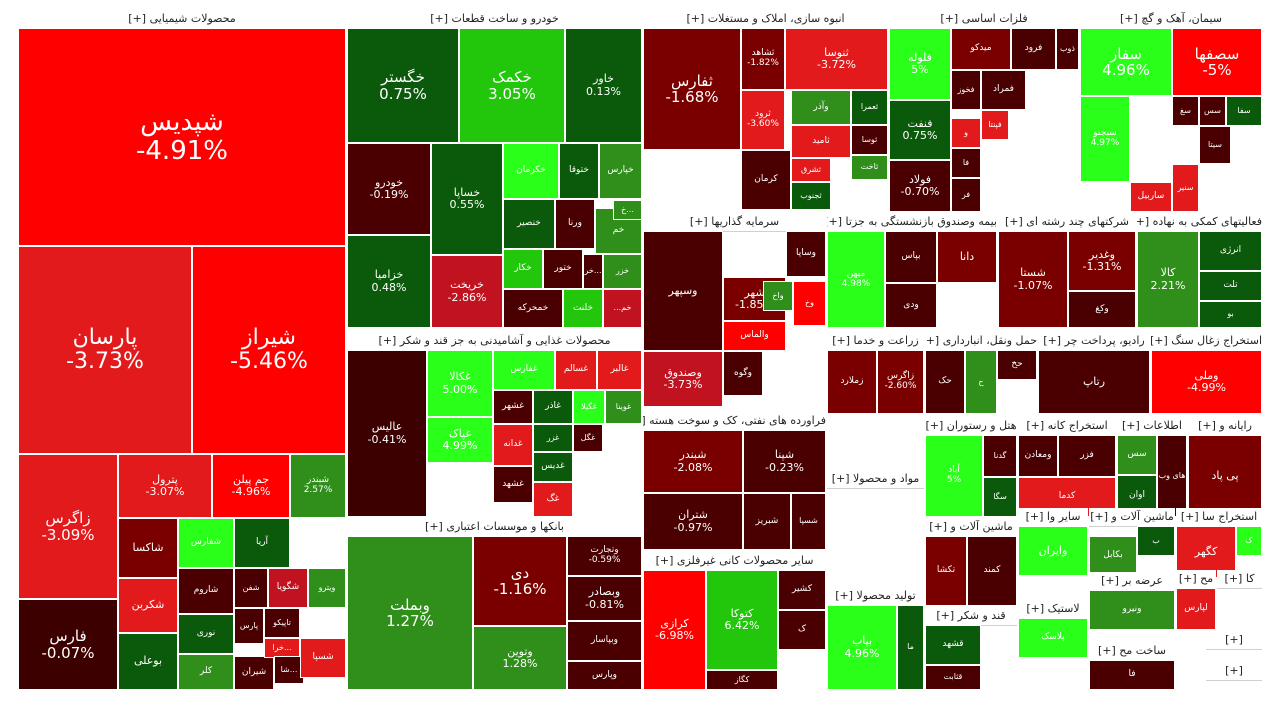  I want to click on stock-tile: خساپا 0.55%, so click(467, 199).